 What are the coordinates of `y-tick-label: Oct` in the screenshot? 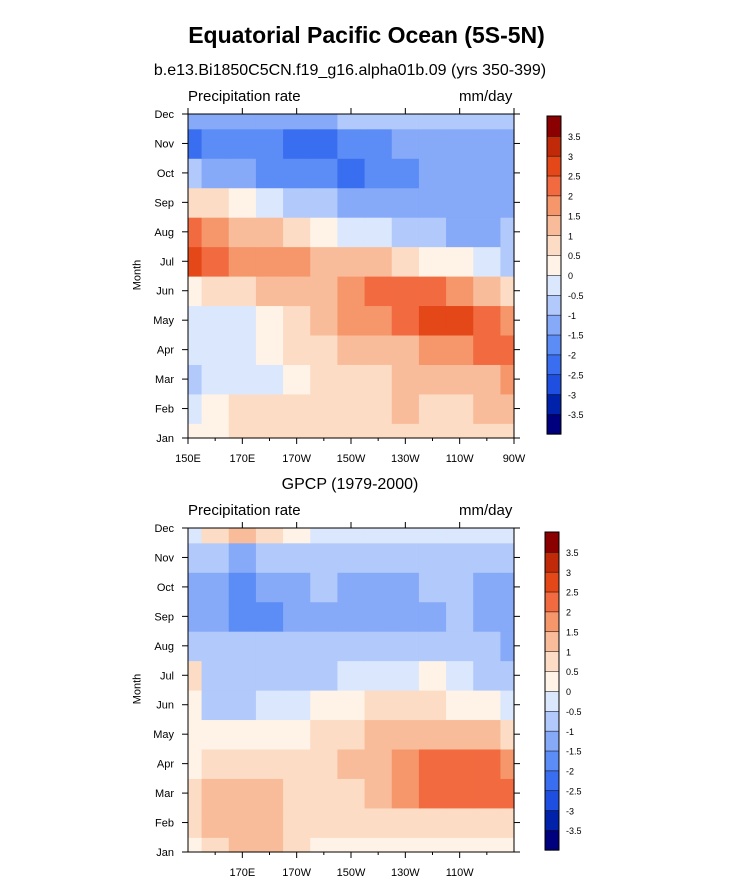 It's located at (165, 174).